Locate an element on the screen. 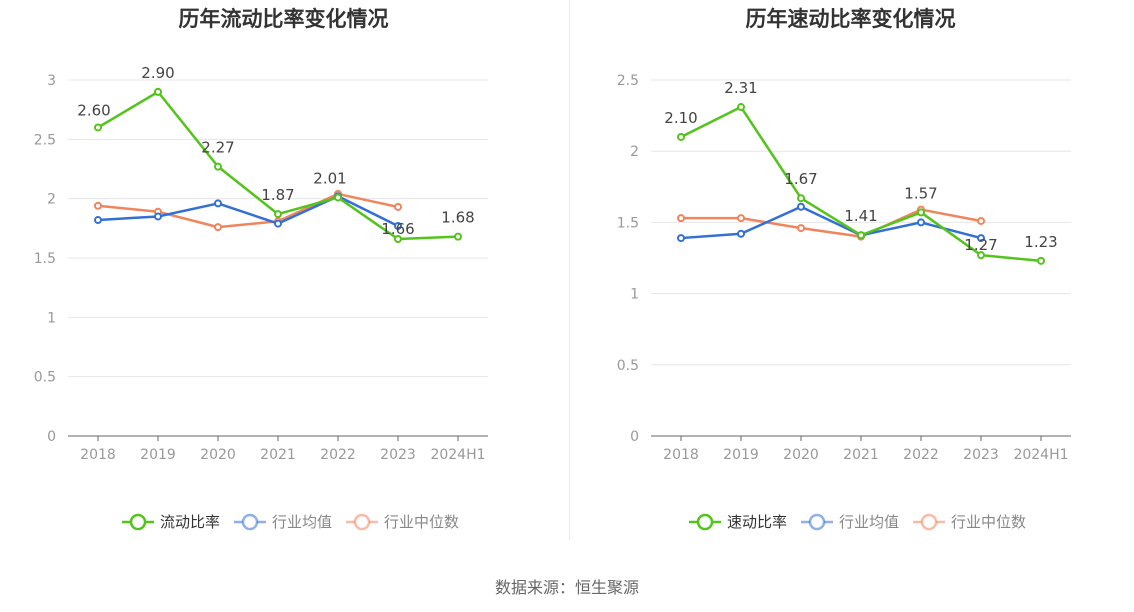 This screenshot has width=1134, height=612. legend-item: 流动比率 is located at coordinates (171, 522).